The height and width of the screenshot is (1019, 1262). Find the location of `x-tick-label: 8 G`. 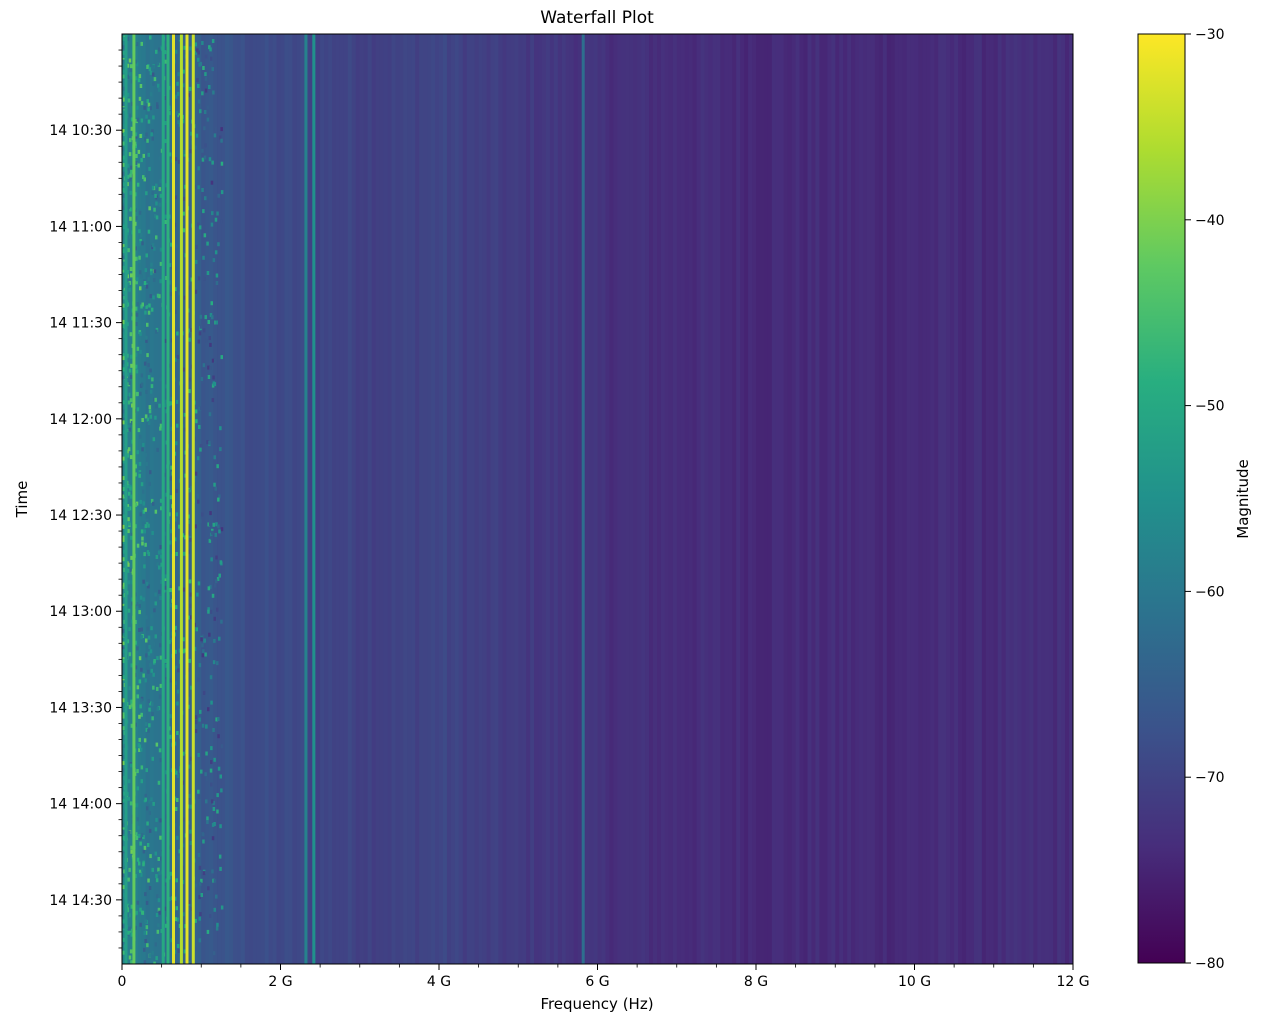

x-tick-label: 8 G is located at coordinates (756, 982).